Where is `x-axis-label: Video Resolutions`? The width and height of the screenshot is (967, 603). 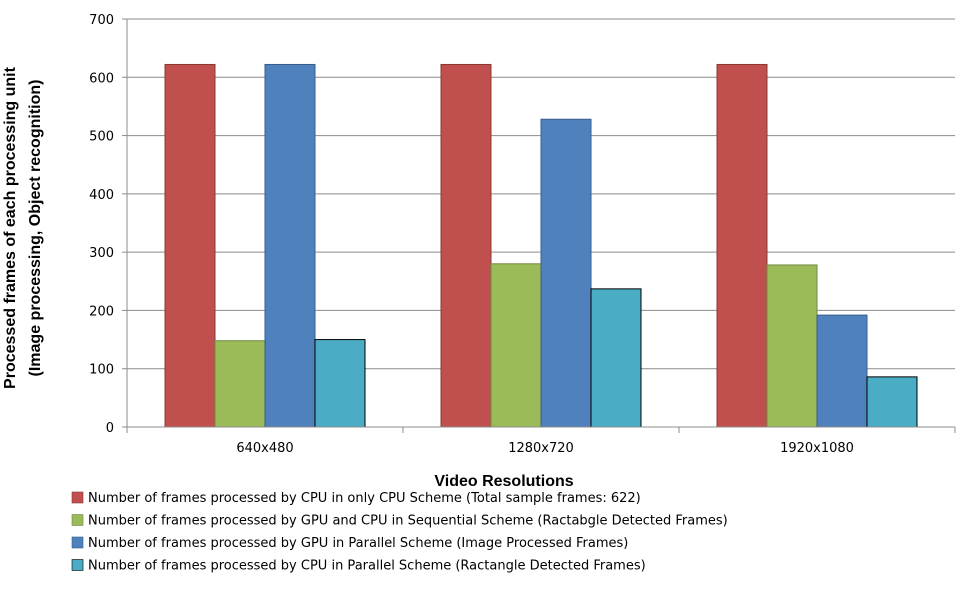 x-axis-label: Video Resolutions is located at coordinates (503, 481).